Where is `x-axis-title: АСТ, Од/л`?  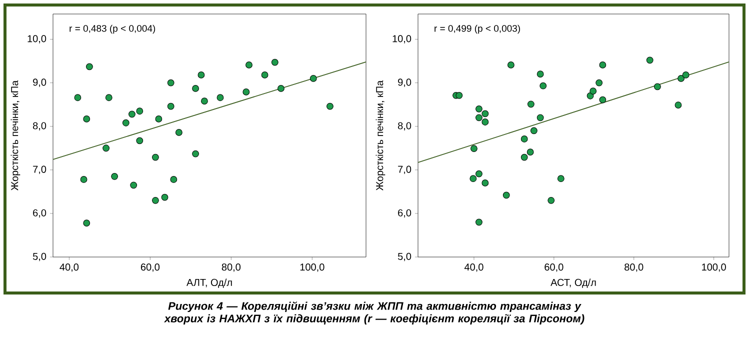 x-axis-title: АСТ, Од/л is located at coordinates (573, 283).